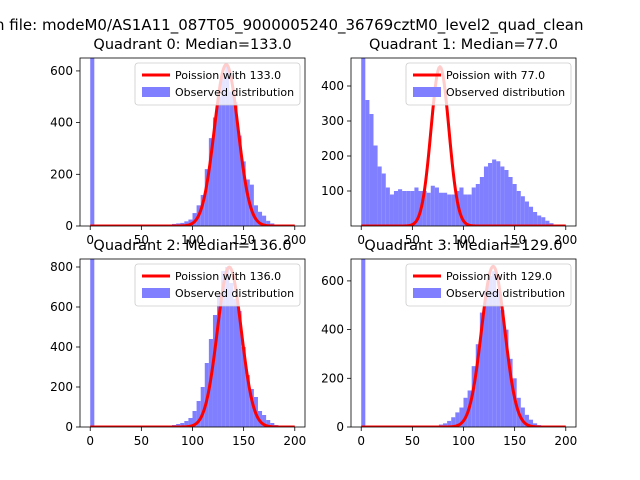 The image size is (640, 480). What do you see at coordinates (499, 276) in the screenshot?
I see `legend-curve-label: Poission with 129.0` at bounding box center [499, 276].